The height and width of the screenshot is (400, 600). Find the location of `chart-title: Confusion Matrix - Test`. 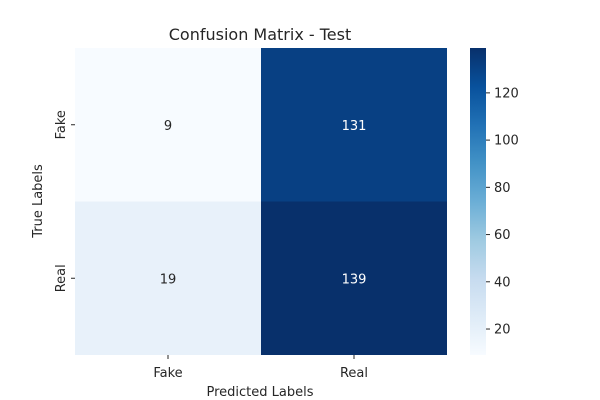

chart-title: Confusion Matrix - Test is located at coordinates (260, 34).